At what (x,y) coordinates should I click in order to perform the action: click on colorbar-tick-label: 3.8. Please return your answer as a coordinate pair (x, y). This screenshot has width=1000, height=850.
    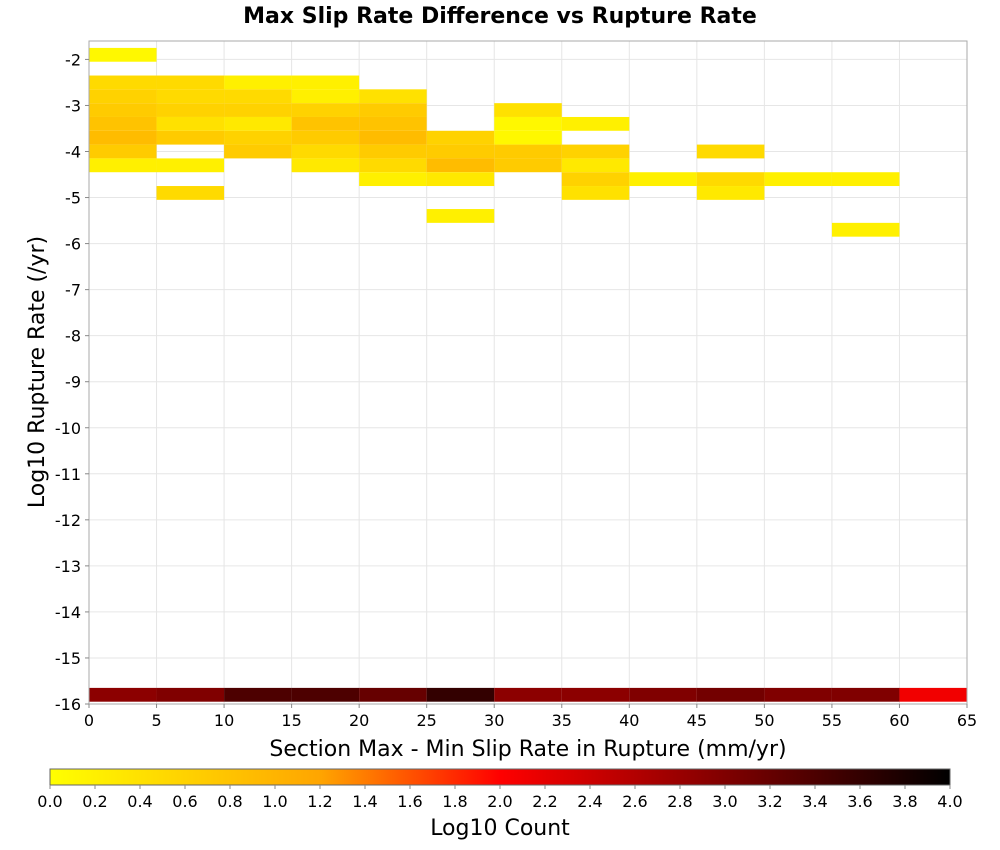
    Looking at the image, I should click on (904, 801).